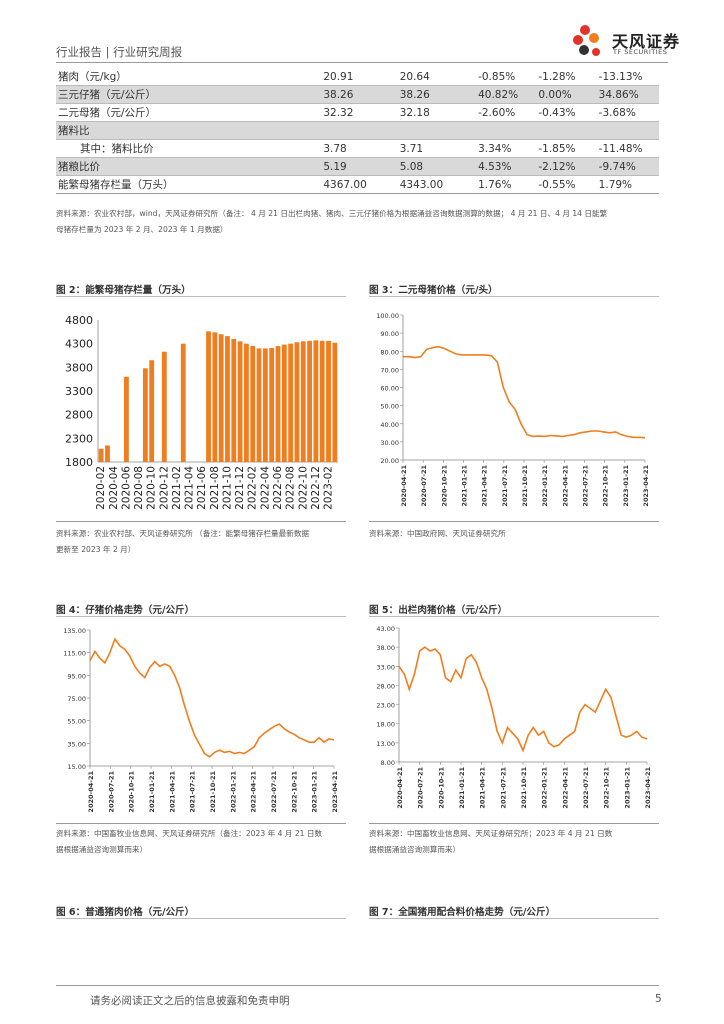  I want to click on y-tick-label: 8.00, so click(388, 763).